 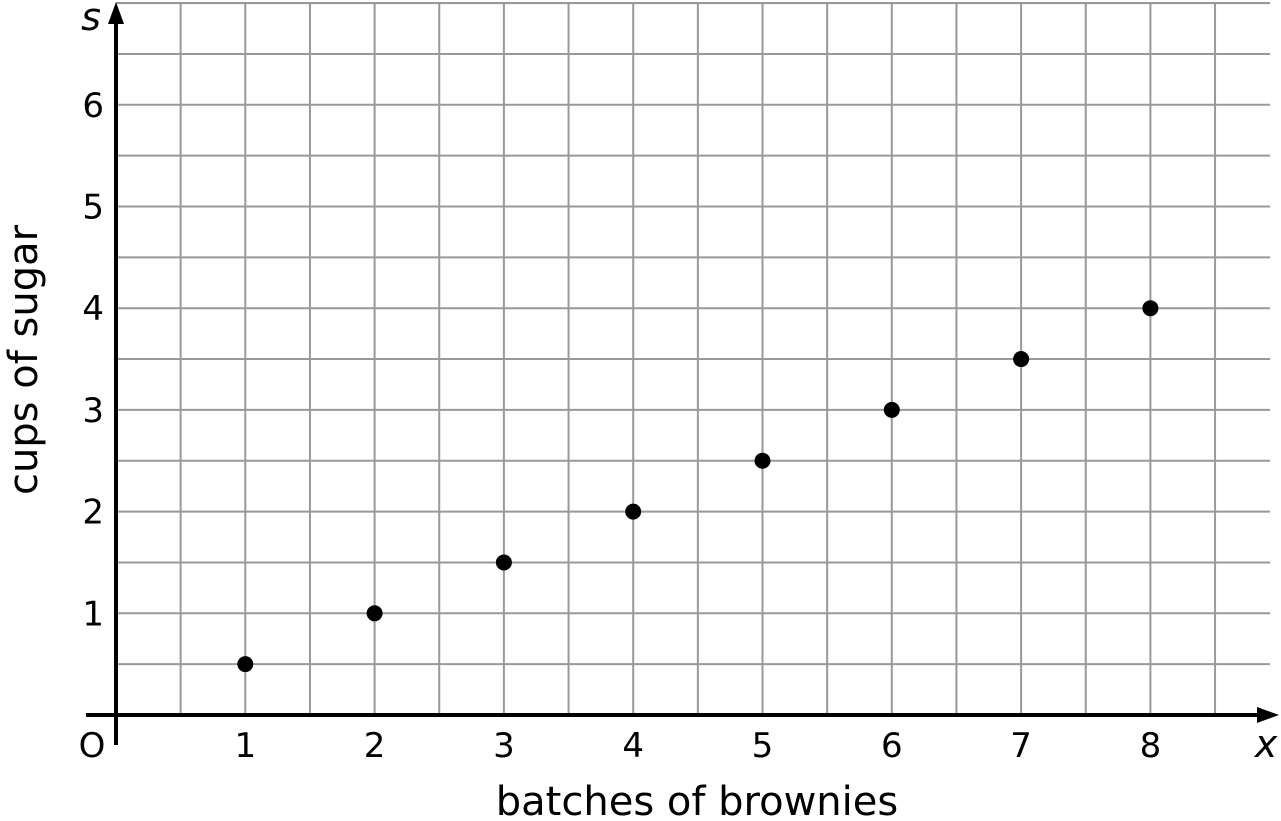 What do you see at coordinates (1268, 715) in the screenshot?
I see `x-axis-arrow` at bounding box center [1268, 715].